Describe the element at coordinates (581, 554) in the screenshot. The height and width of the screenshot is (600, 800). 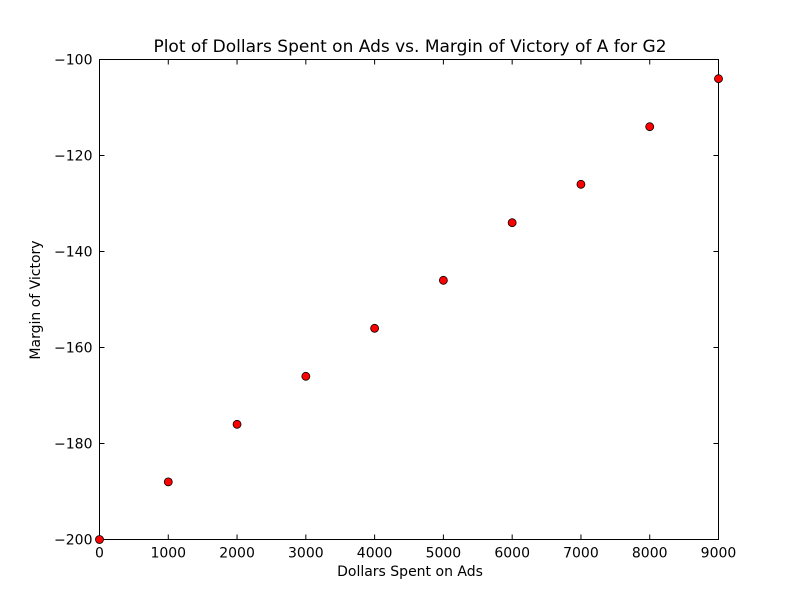
I see `x-tick-label: 7000` at that location.